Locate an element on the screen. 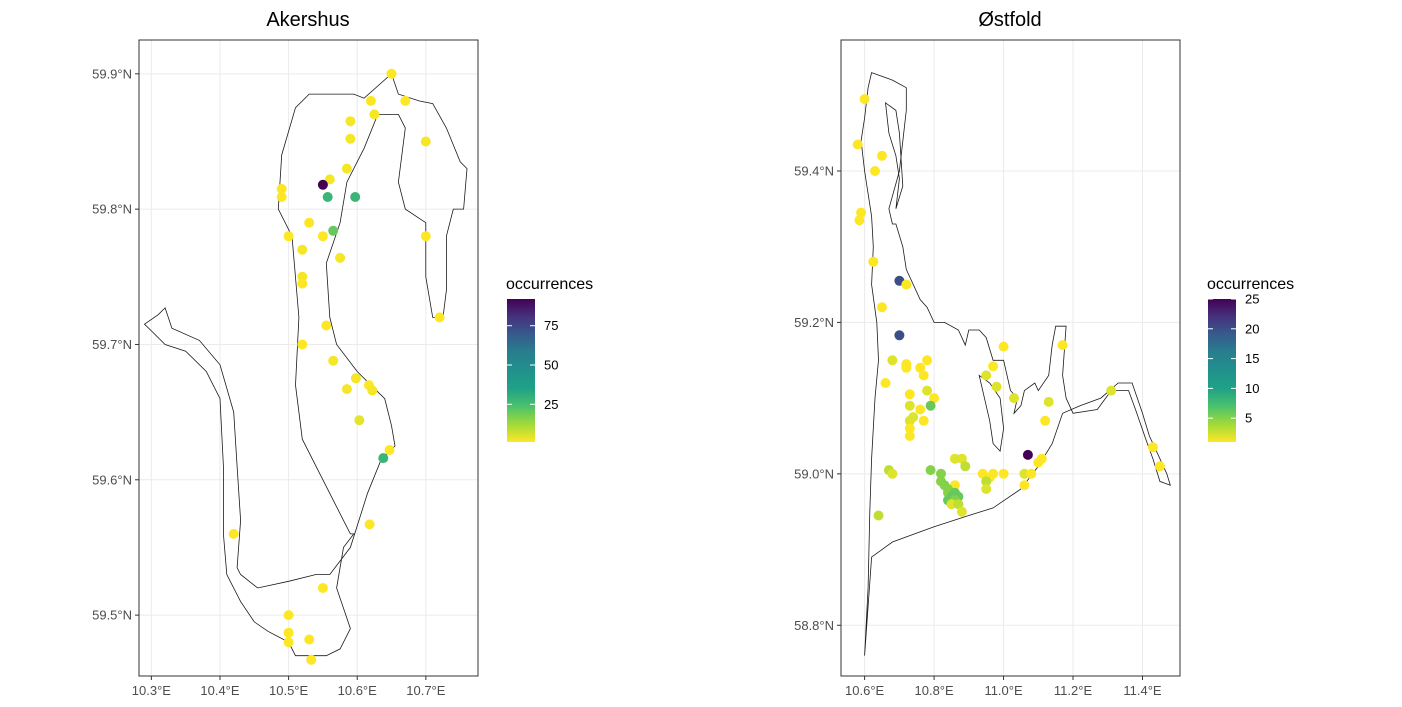 Image resolution: width=1402 pixels, height=707 pixels. colorbar-ticks: 25 50 75 is located at coordinates (532, 365).